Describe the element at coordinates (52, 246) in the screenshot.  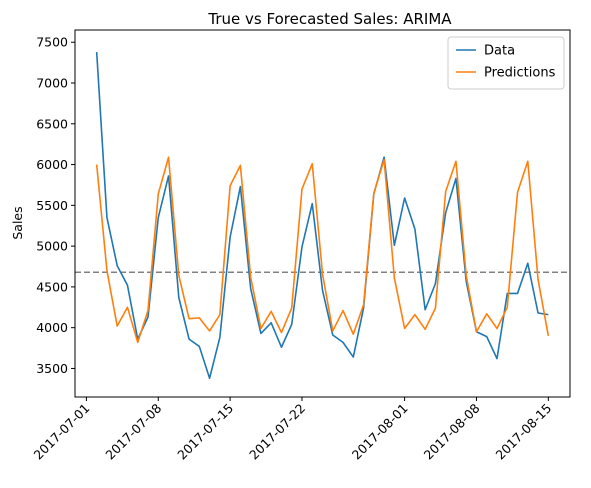
I see `y-tick-label: 5000` at that location.